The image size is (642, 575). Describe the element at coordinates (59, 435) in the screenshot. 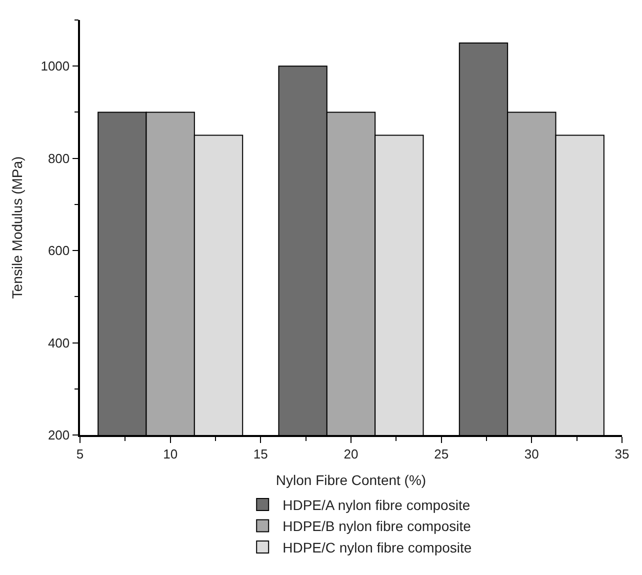

I see `y-tick-label: 200` at that location.